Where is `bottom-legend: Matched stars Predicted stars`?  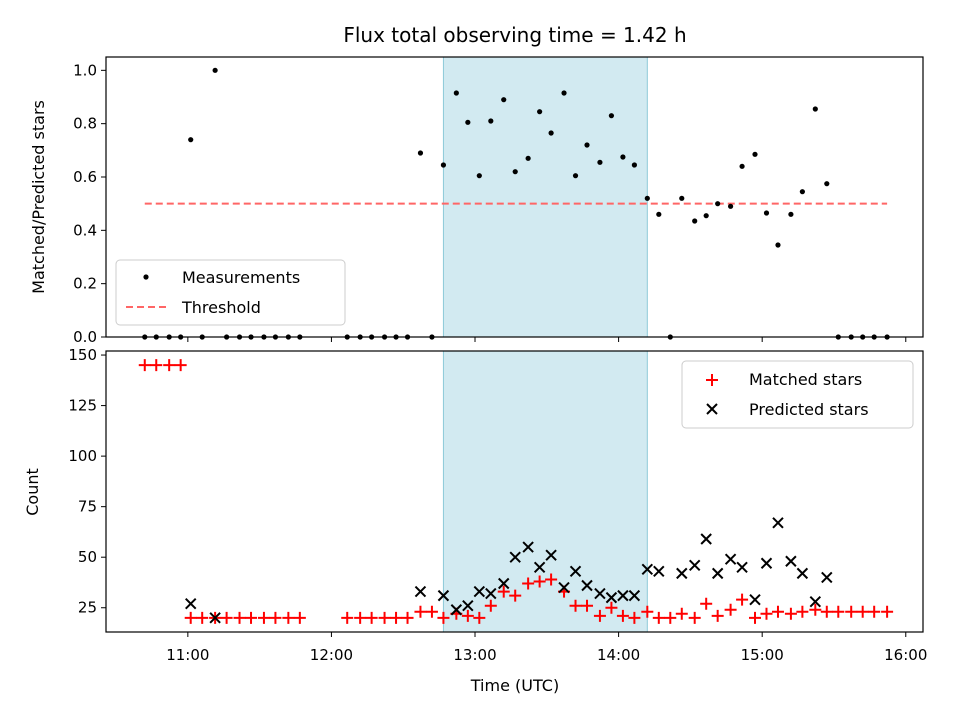
bottom-legend: Matched stars Predicted stars is located at coordinates (797, 394).